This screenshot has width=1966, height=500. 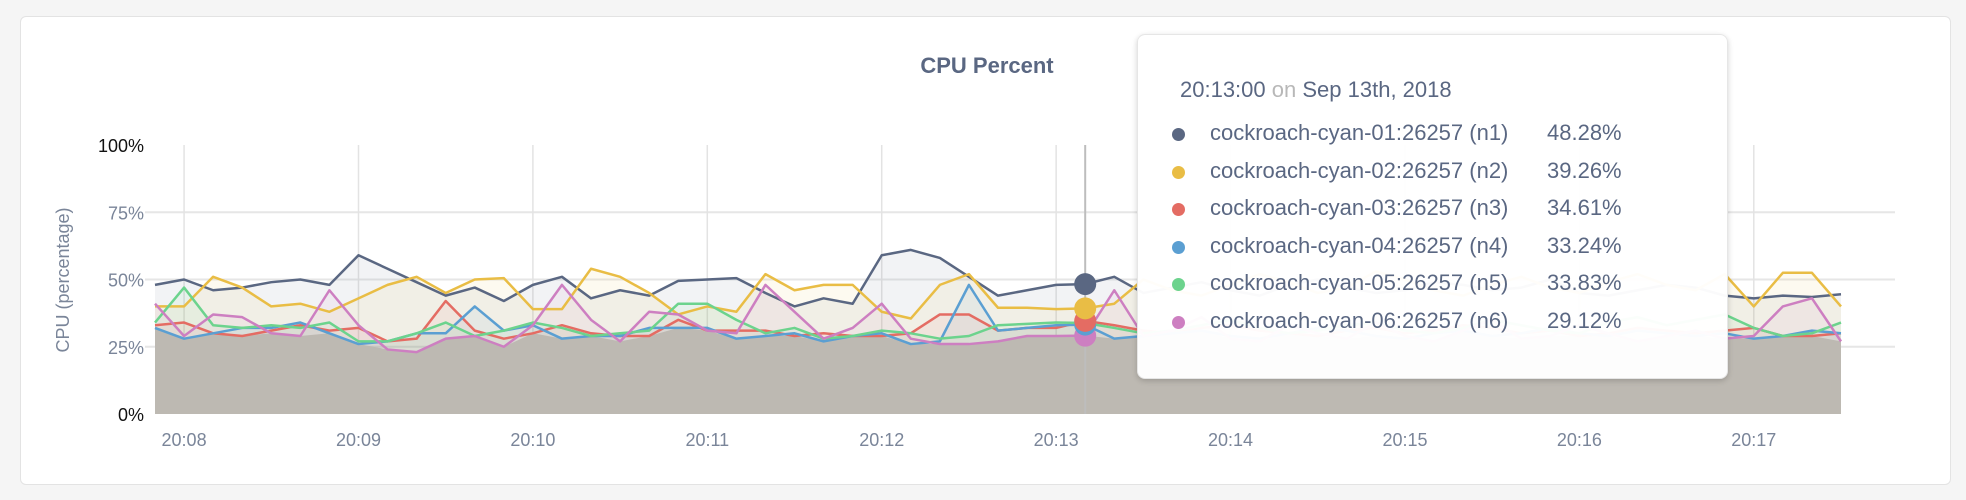 What do you see at coordinates (1584, 132) in the screenshot?
I see `tooltip-series-value: 48.28%` at bounding box center [1584, 132].